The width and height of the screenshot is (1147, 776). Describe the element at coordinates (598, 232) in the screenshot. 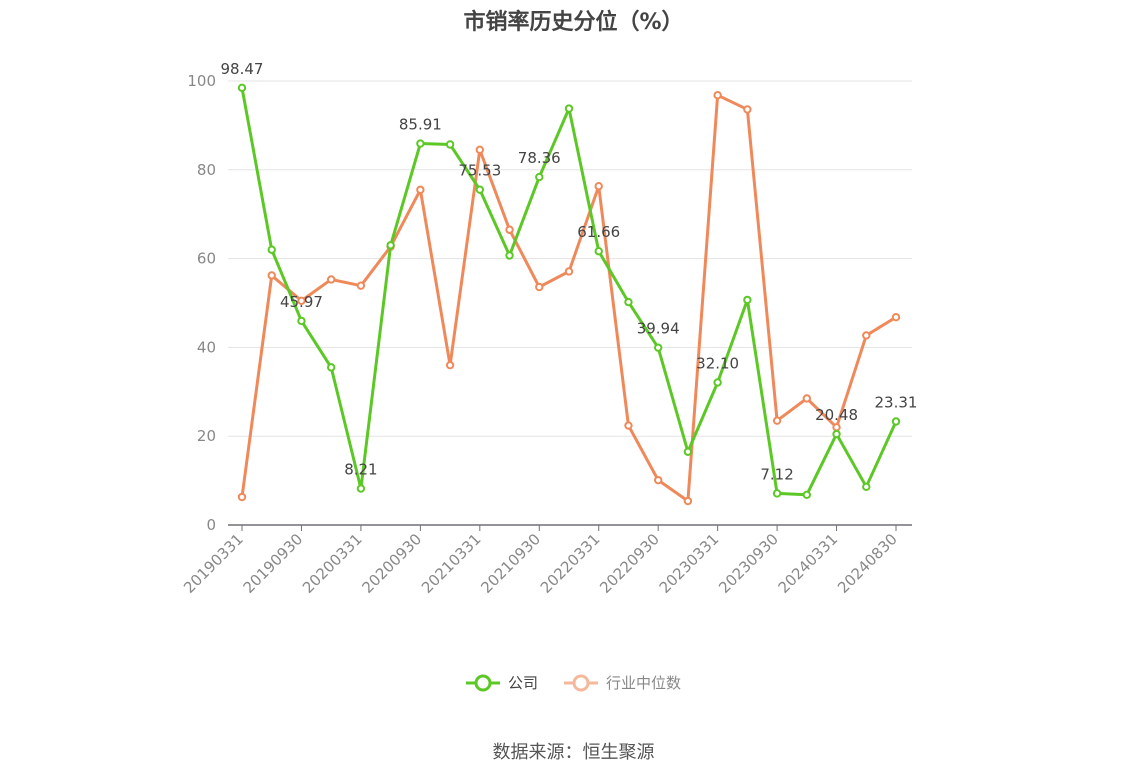

I see `data-label: 61.66` at that location.